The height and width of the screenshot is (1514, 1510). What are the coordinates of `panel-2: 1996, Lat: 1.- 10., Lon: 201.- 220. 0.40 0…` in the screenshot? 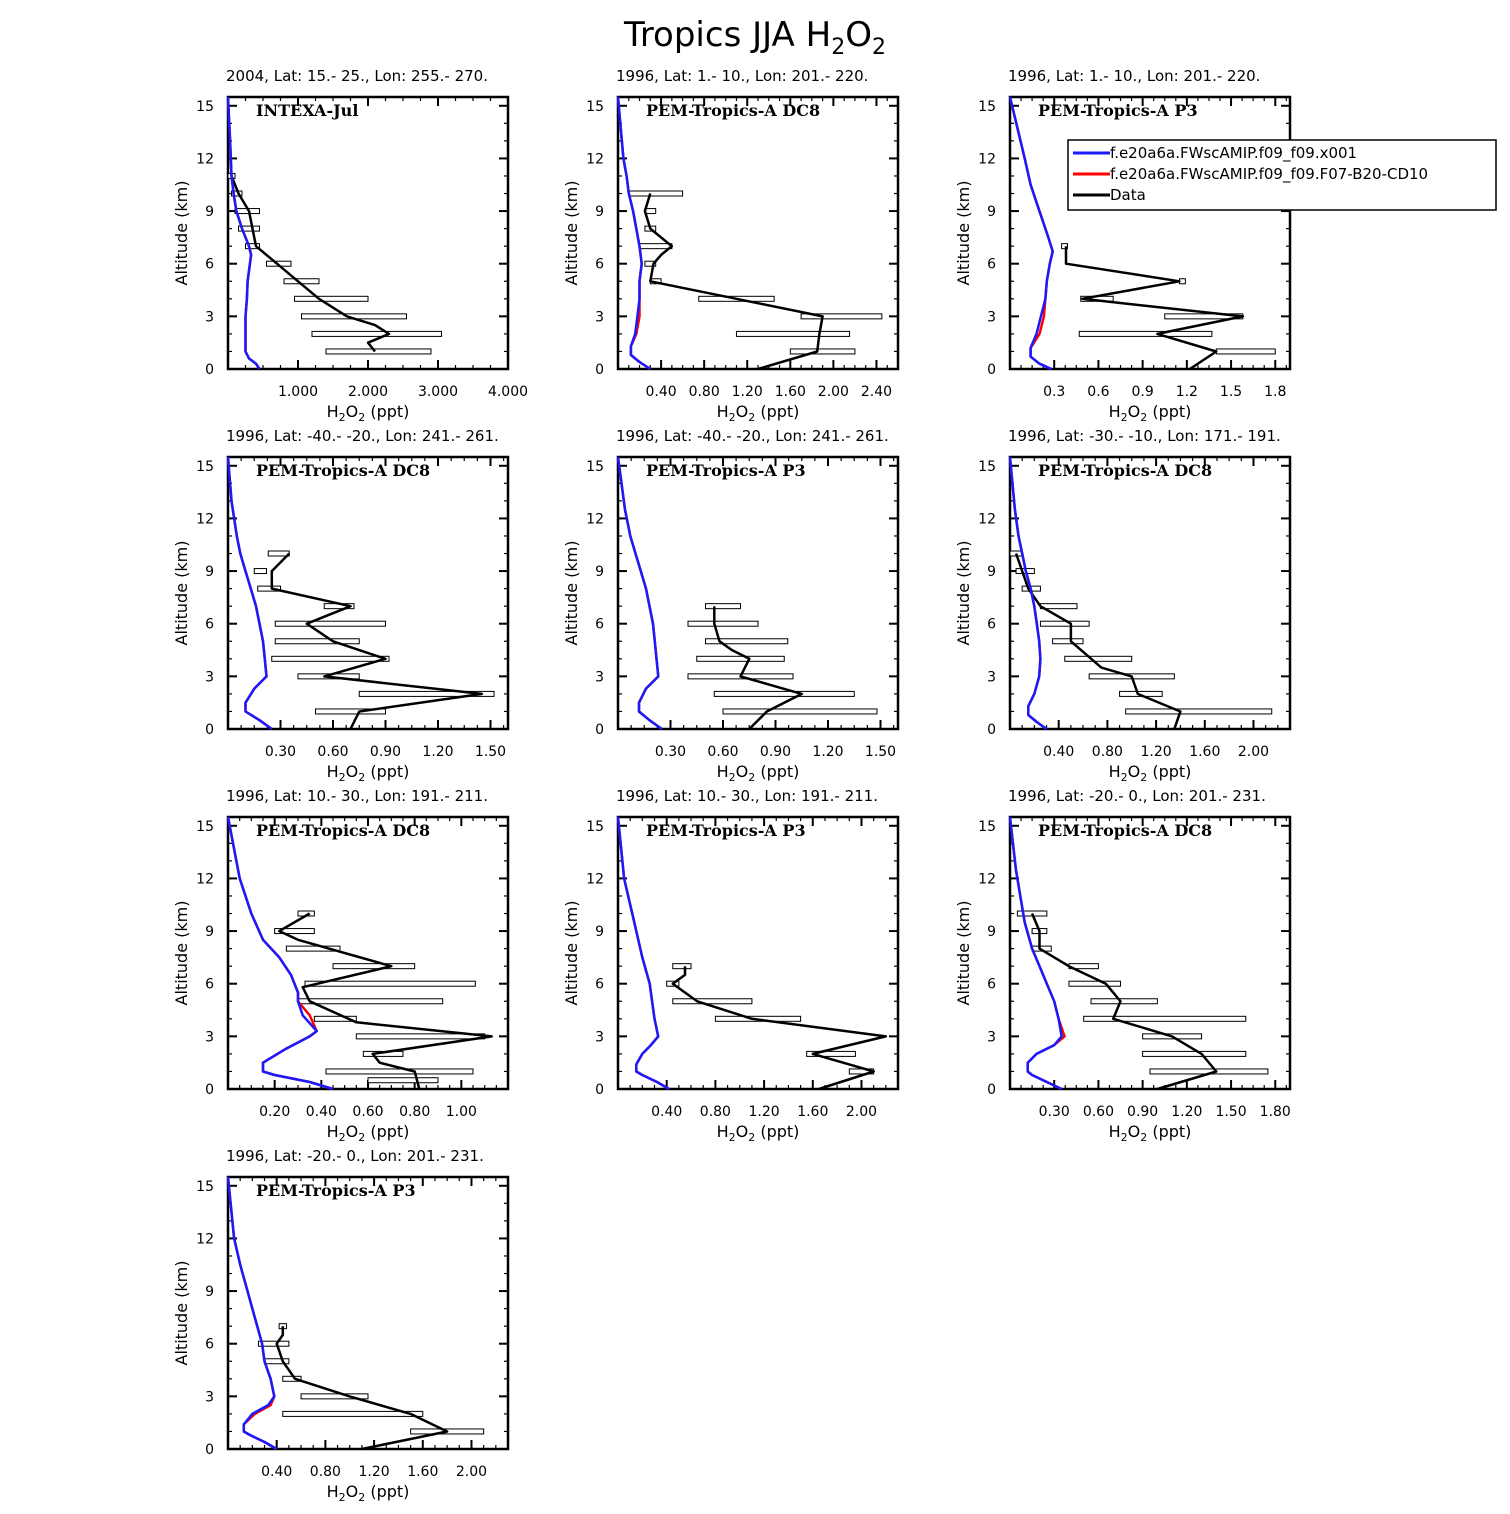 It's located at (731, 245).